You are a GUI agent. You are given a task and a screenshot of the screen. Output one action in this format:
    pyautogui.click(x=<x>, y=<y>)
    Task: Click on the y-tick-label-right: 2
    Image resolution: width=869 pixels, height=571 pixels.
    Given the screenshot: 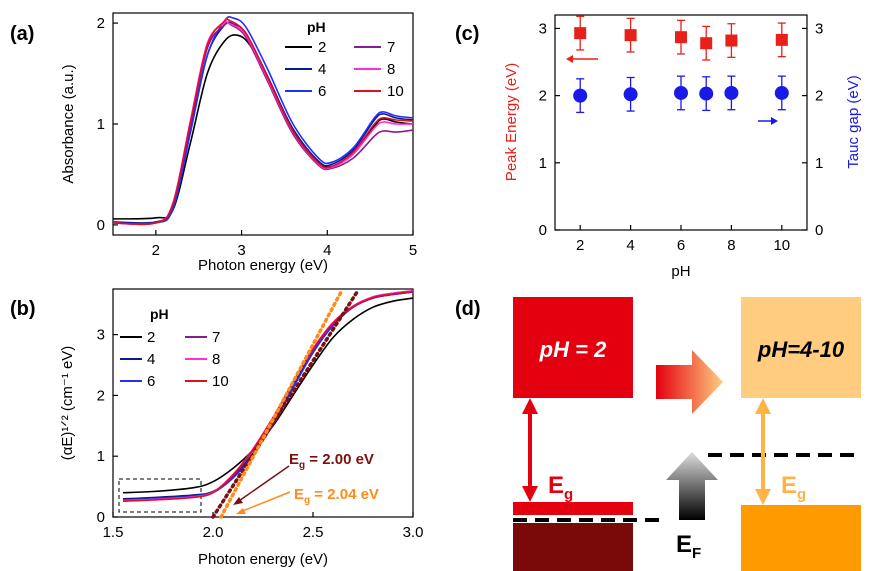 What is the action you would take?
    pyautogui.click(x=819, y=96)
    